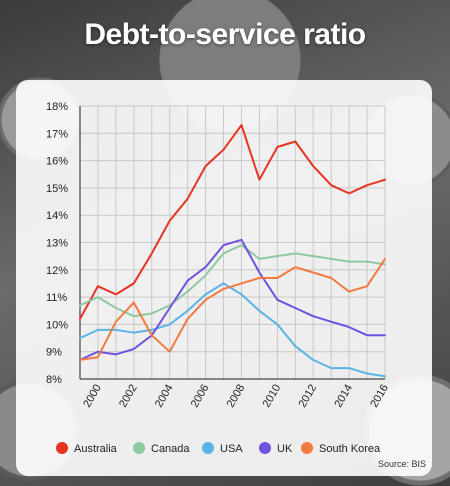  What do you see at coordinates (350, 449) in the screenshot?
I see `legend-label: South Korea` at bounding box center [350, 449].